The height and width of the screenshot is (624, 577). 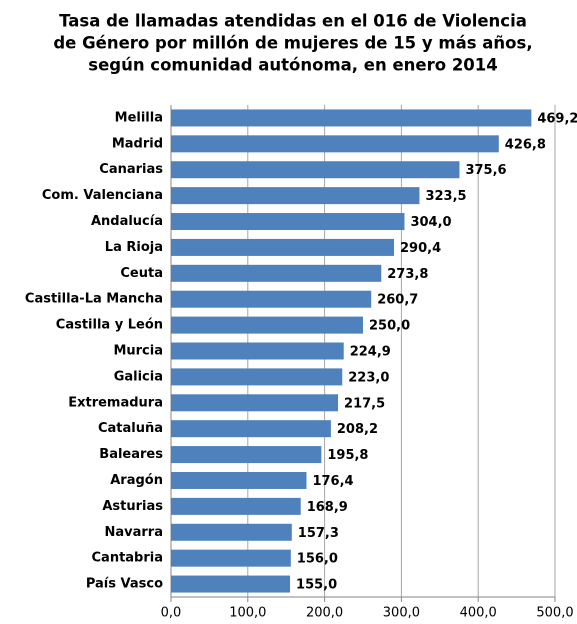 What do you see at coordinates (136, 480) in the screenshot?
I see `category-label: Aragón` at bounding box center [136, 480].